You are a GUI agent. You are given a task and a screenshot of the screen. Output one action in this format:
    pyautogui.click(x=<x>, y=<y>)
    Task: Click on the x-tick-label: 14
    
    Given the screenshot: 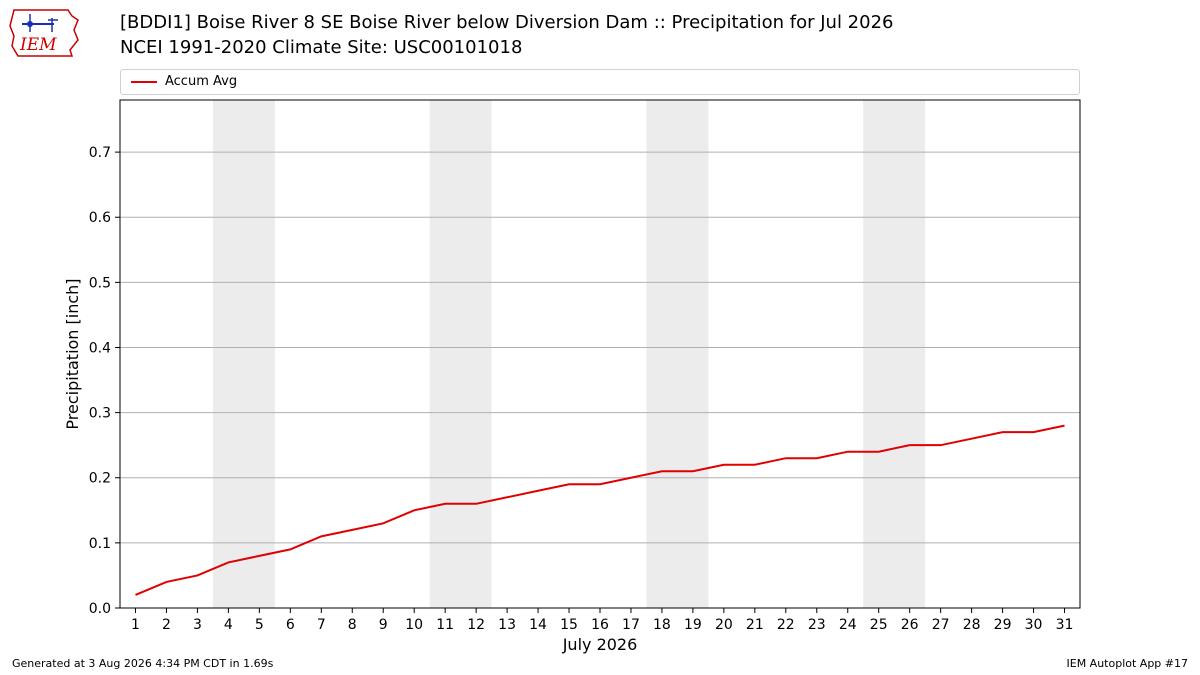 What is the action you would take?
    pyautogui.click(x=538, y=625)
    